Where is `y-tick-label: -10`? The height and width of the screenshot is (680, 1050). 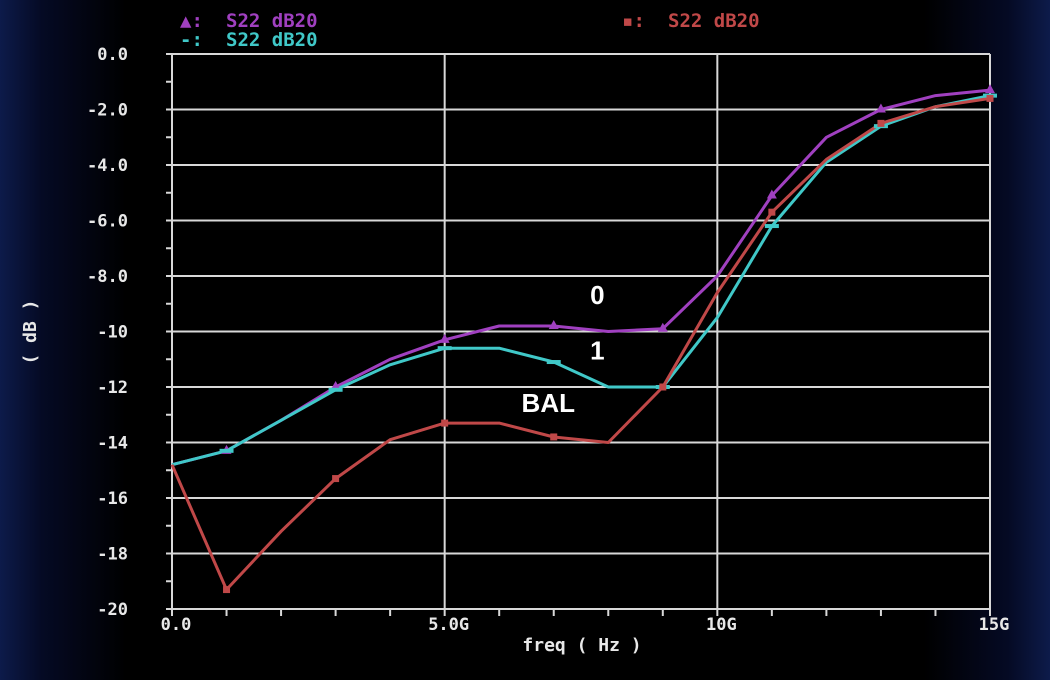
y-tick-label: -10 is located at coordinates (112, 333).